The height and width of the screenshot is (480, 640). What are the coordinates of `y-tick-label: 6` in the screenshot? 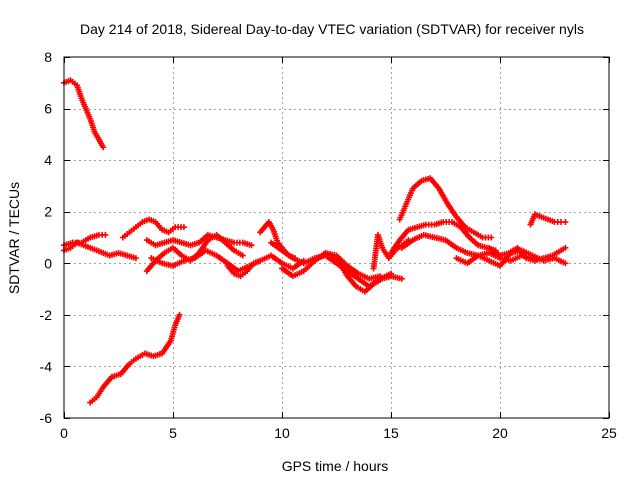 It's located at (48, 109).